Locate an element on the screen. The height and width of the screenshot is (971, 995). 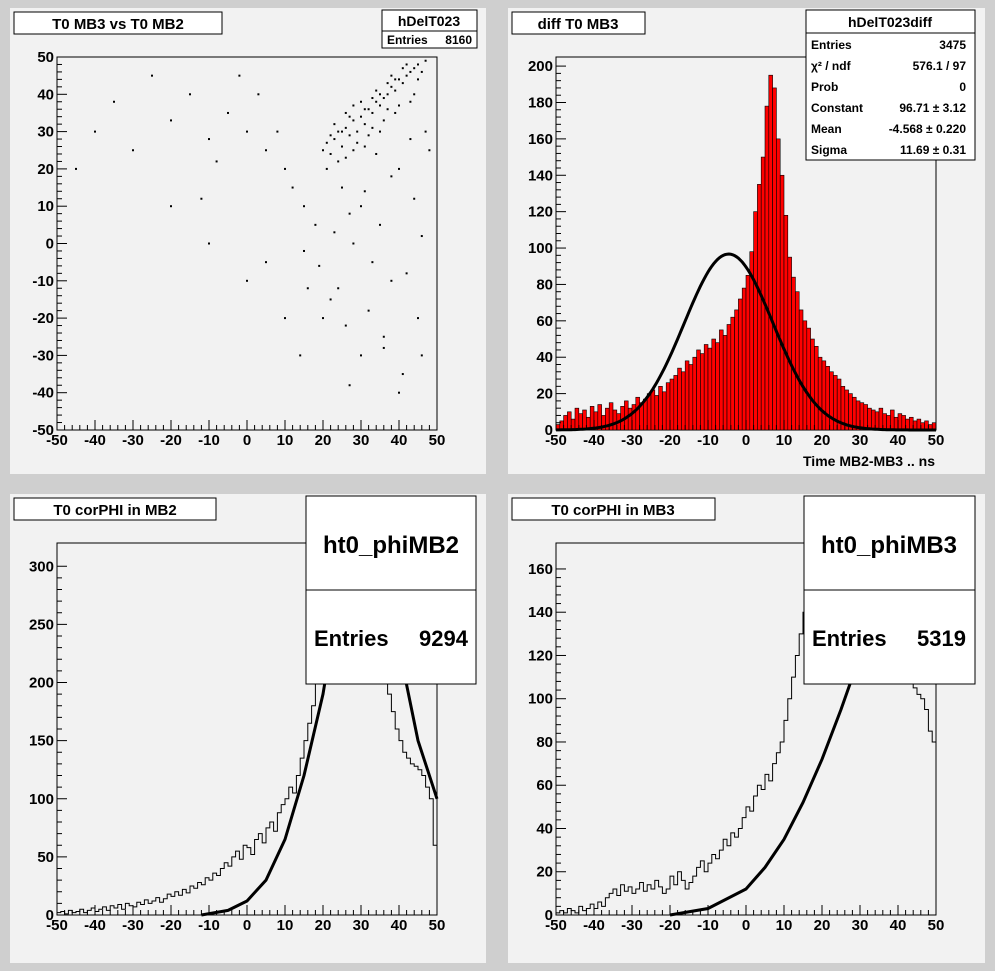
x-tick-label: -50 is located at coordinates (556, 925).